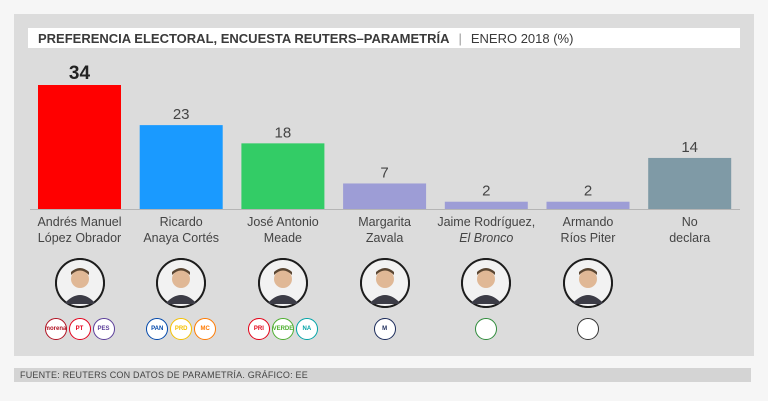 This screenshot has height=401, width=768. What do you see at coordinates (486, 238) in the screenshot?
I see `category-label-4-1: El Bronco` at bounding box center [486, 238].